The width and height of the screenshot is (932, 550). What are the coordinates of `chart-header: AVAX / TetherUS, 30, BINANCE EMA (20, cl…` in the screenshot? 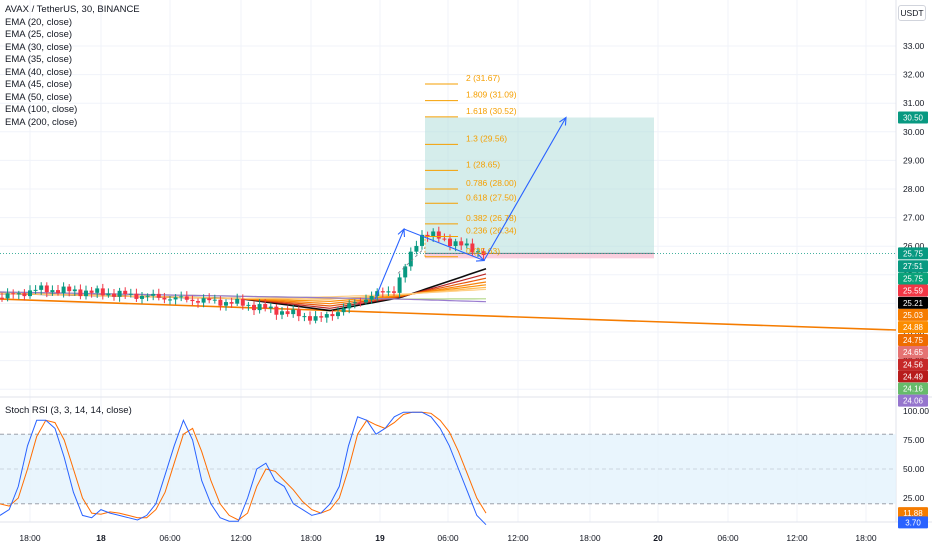 It's located at (72, 66).